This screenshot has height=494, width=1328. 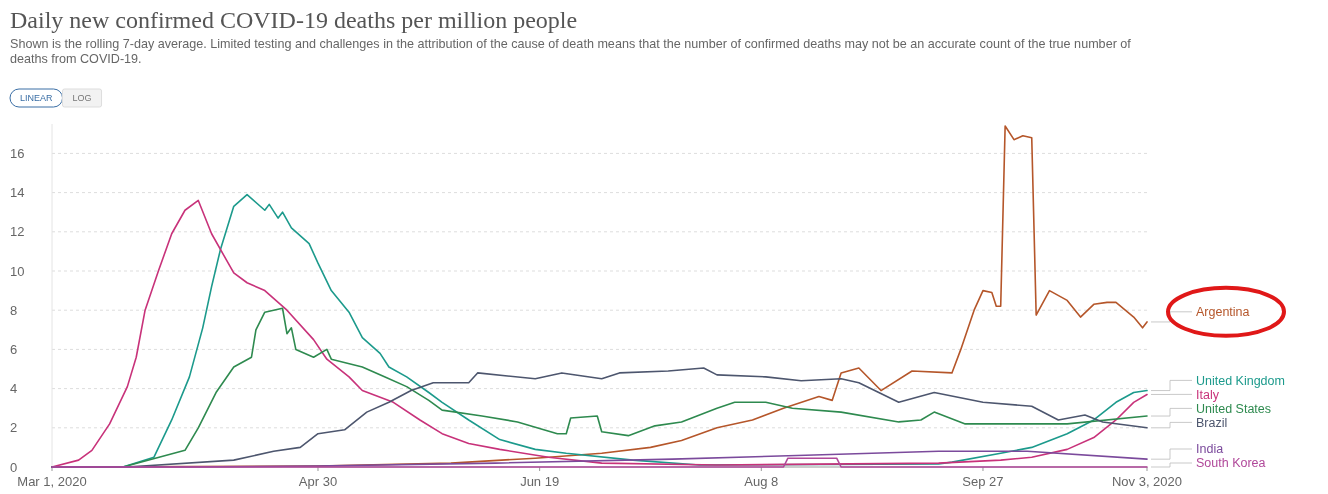 I want to click on y-tick-label: 14, so click(x=17, y=193).